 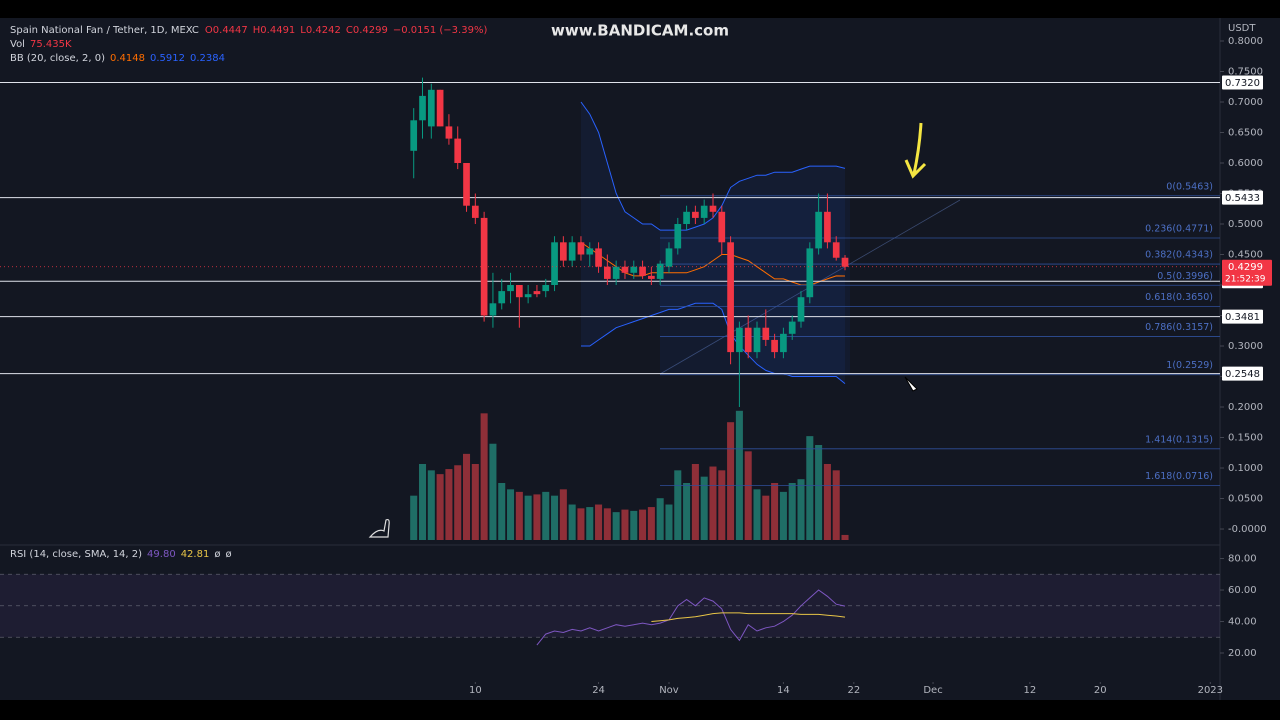 I want to click on fib-label: 0.382(0.4343), so click(x=1179, y=255).